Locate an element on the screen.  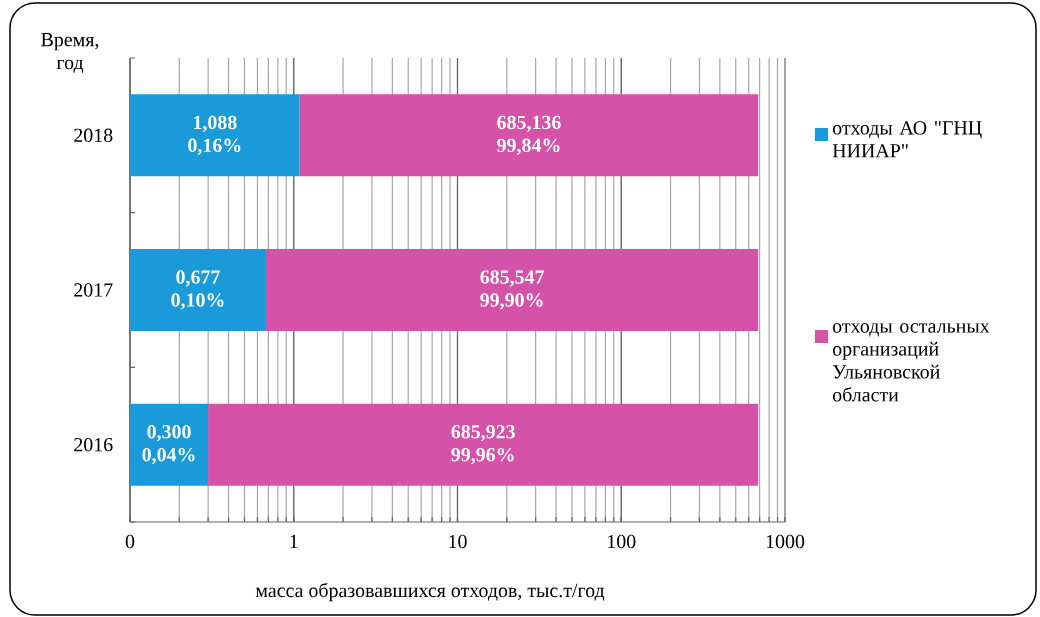
x-axis-title: масса образовавшихся отходов, тыс.т/год is located at coordinates (430, 592).